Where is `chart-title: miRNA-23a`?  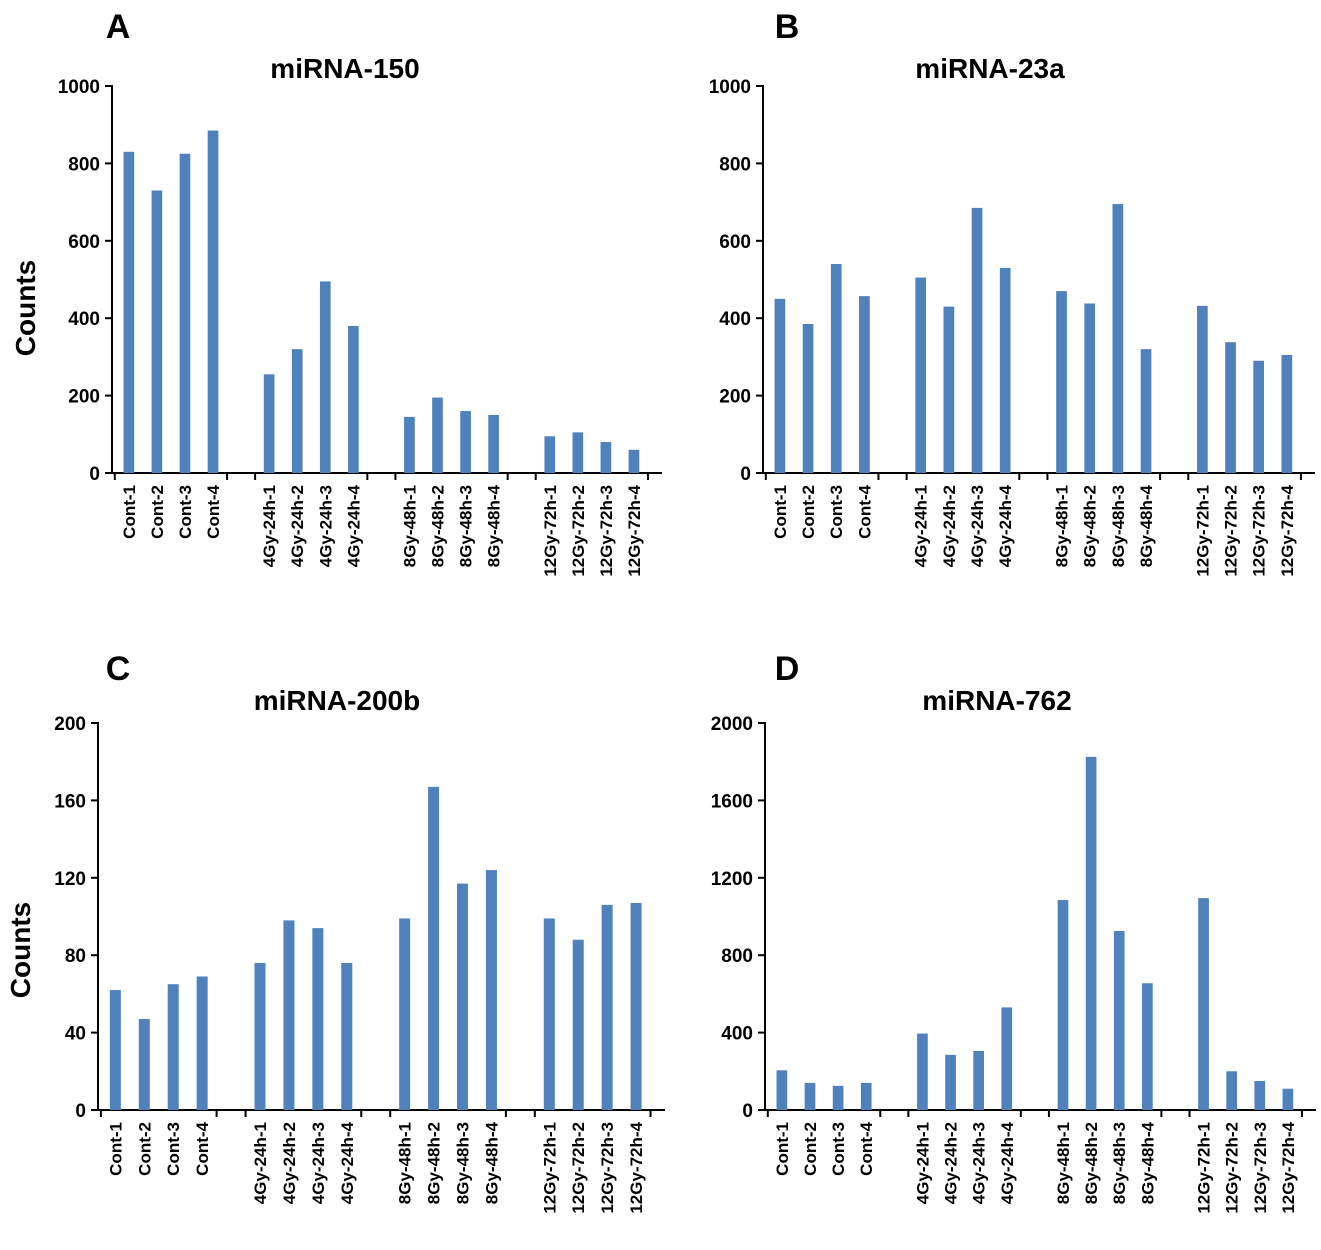 chart-title: miRNA-23a is located at coordinates (990, 68).